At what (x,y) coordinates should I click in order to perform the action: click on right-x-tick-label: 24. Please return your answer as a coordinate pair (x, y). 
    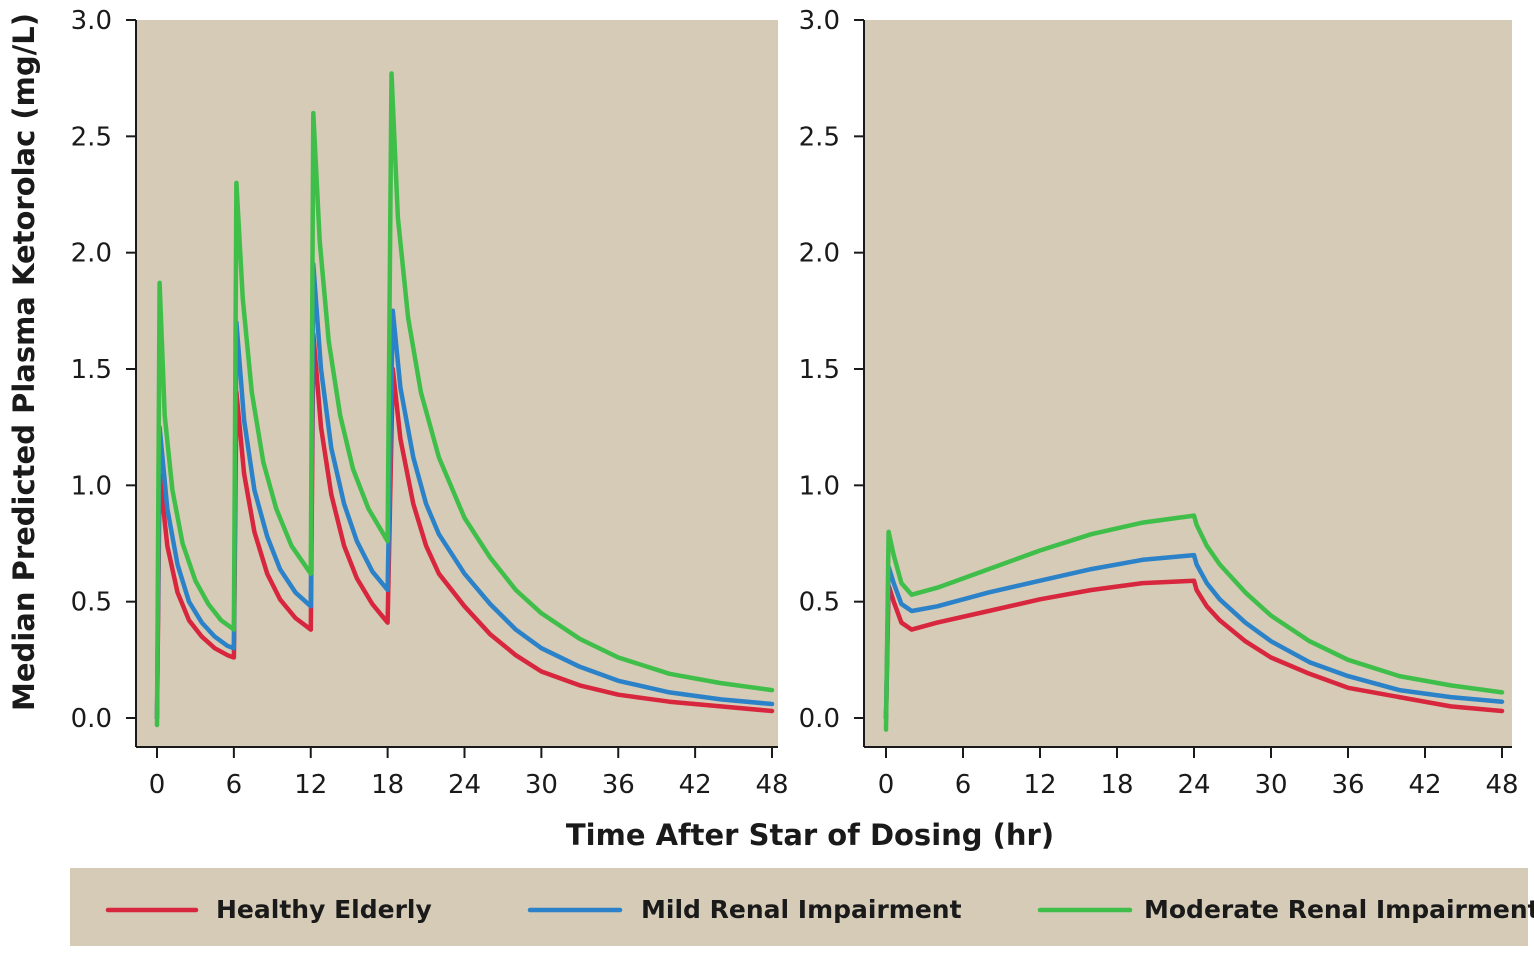
    Looking at the image, I should click on (1193, 785).